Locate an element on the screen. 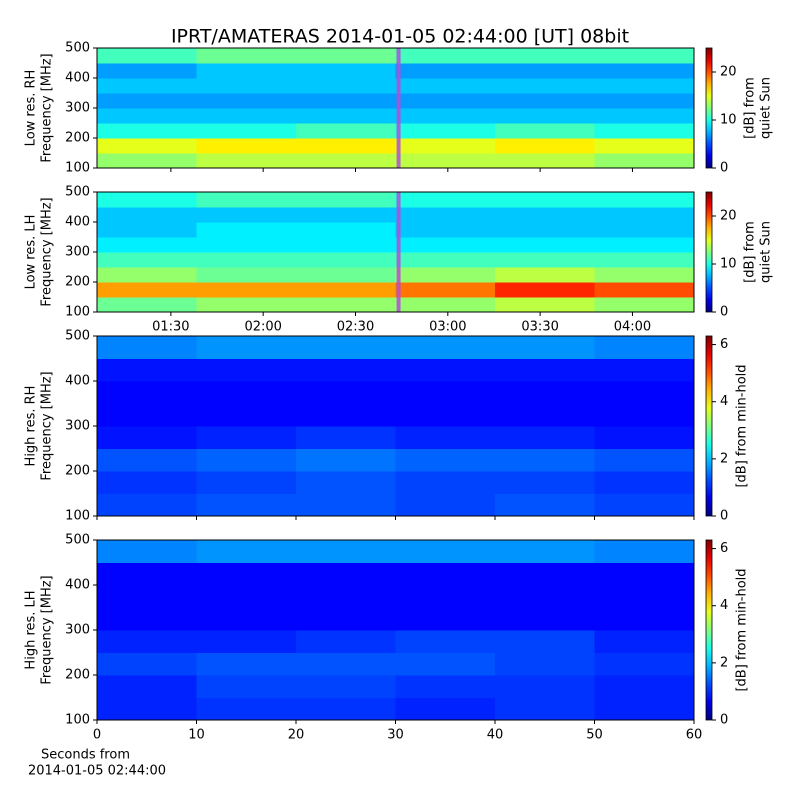 This screenshot has height=800, width=800. x-tick-label: 03:30 is located at coordinates (539, 327).